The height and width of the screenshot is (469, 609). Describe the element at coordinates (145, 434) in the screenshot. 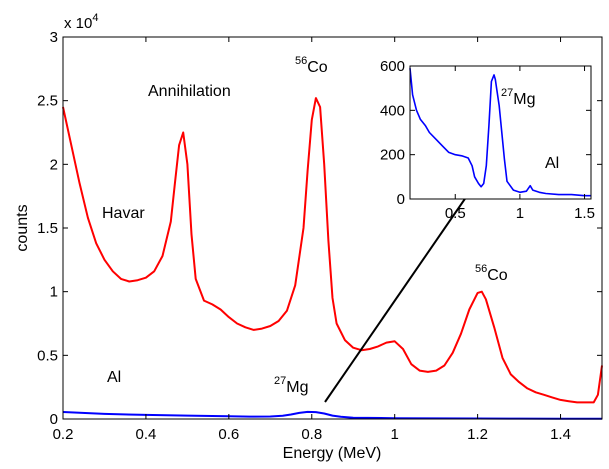

I see `main-x-tick-label: 0.4` at that location.